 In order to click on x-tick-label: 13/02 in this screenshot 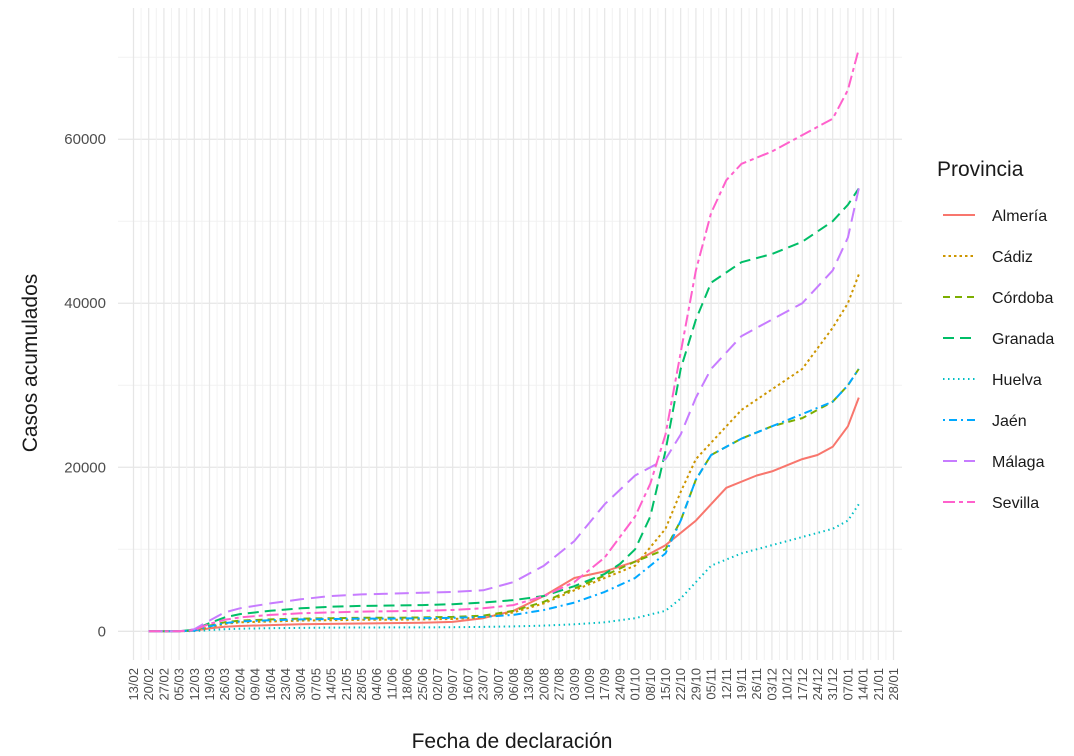, I will do `click(133, 684)`.